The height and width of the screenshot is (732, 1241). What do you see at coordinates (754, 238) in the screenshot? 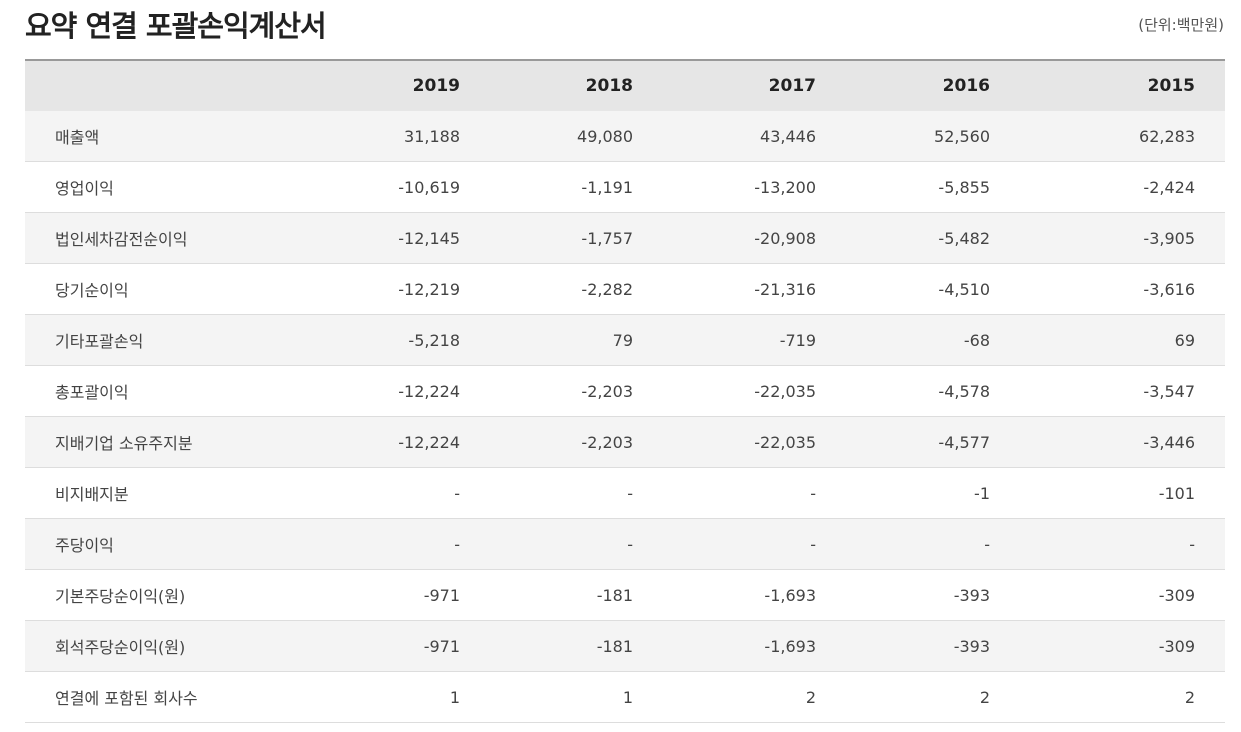
I see `value-cell: -20,908` at bounding box center [754, 238].